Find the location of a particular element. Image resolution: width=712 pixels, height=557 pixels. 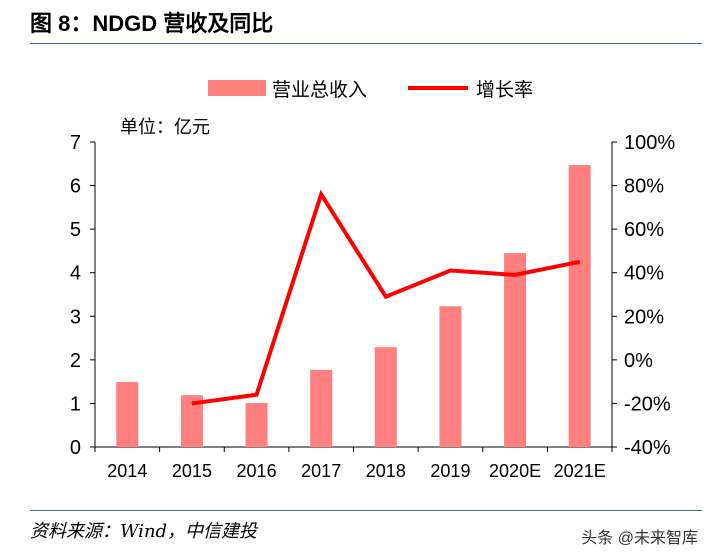

x-tick-label: 2021E is located at coordinates (580, 471).